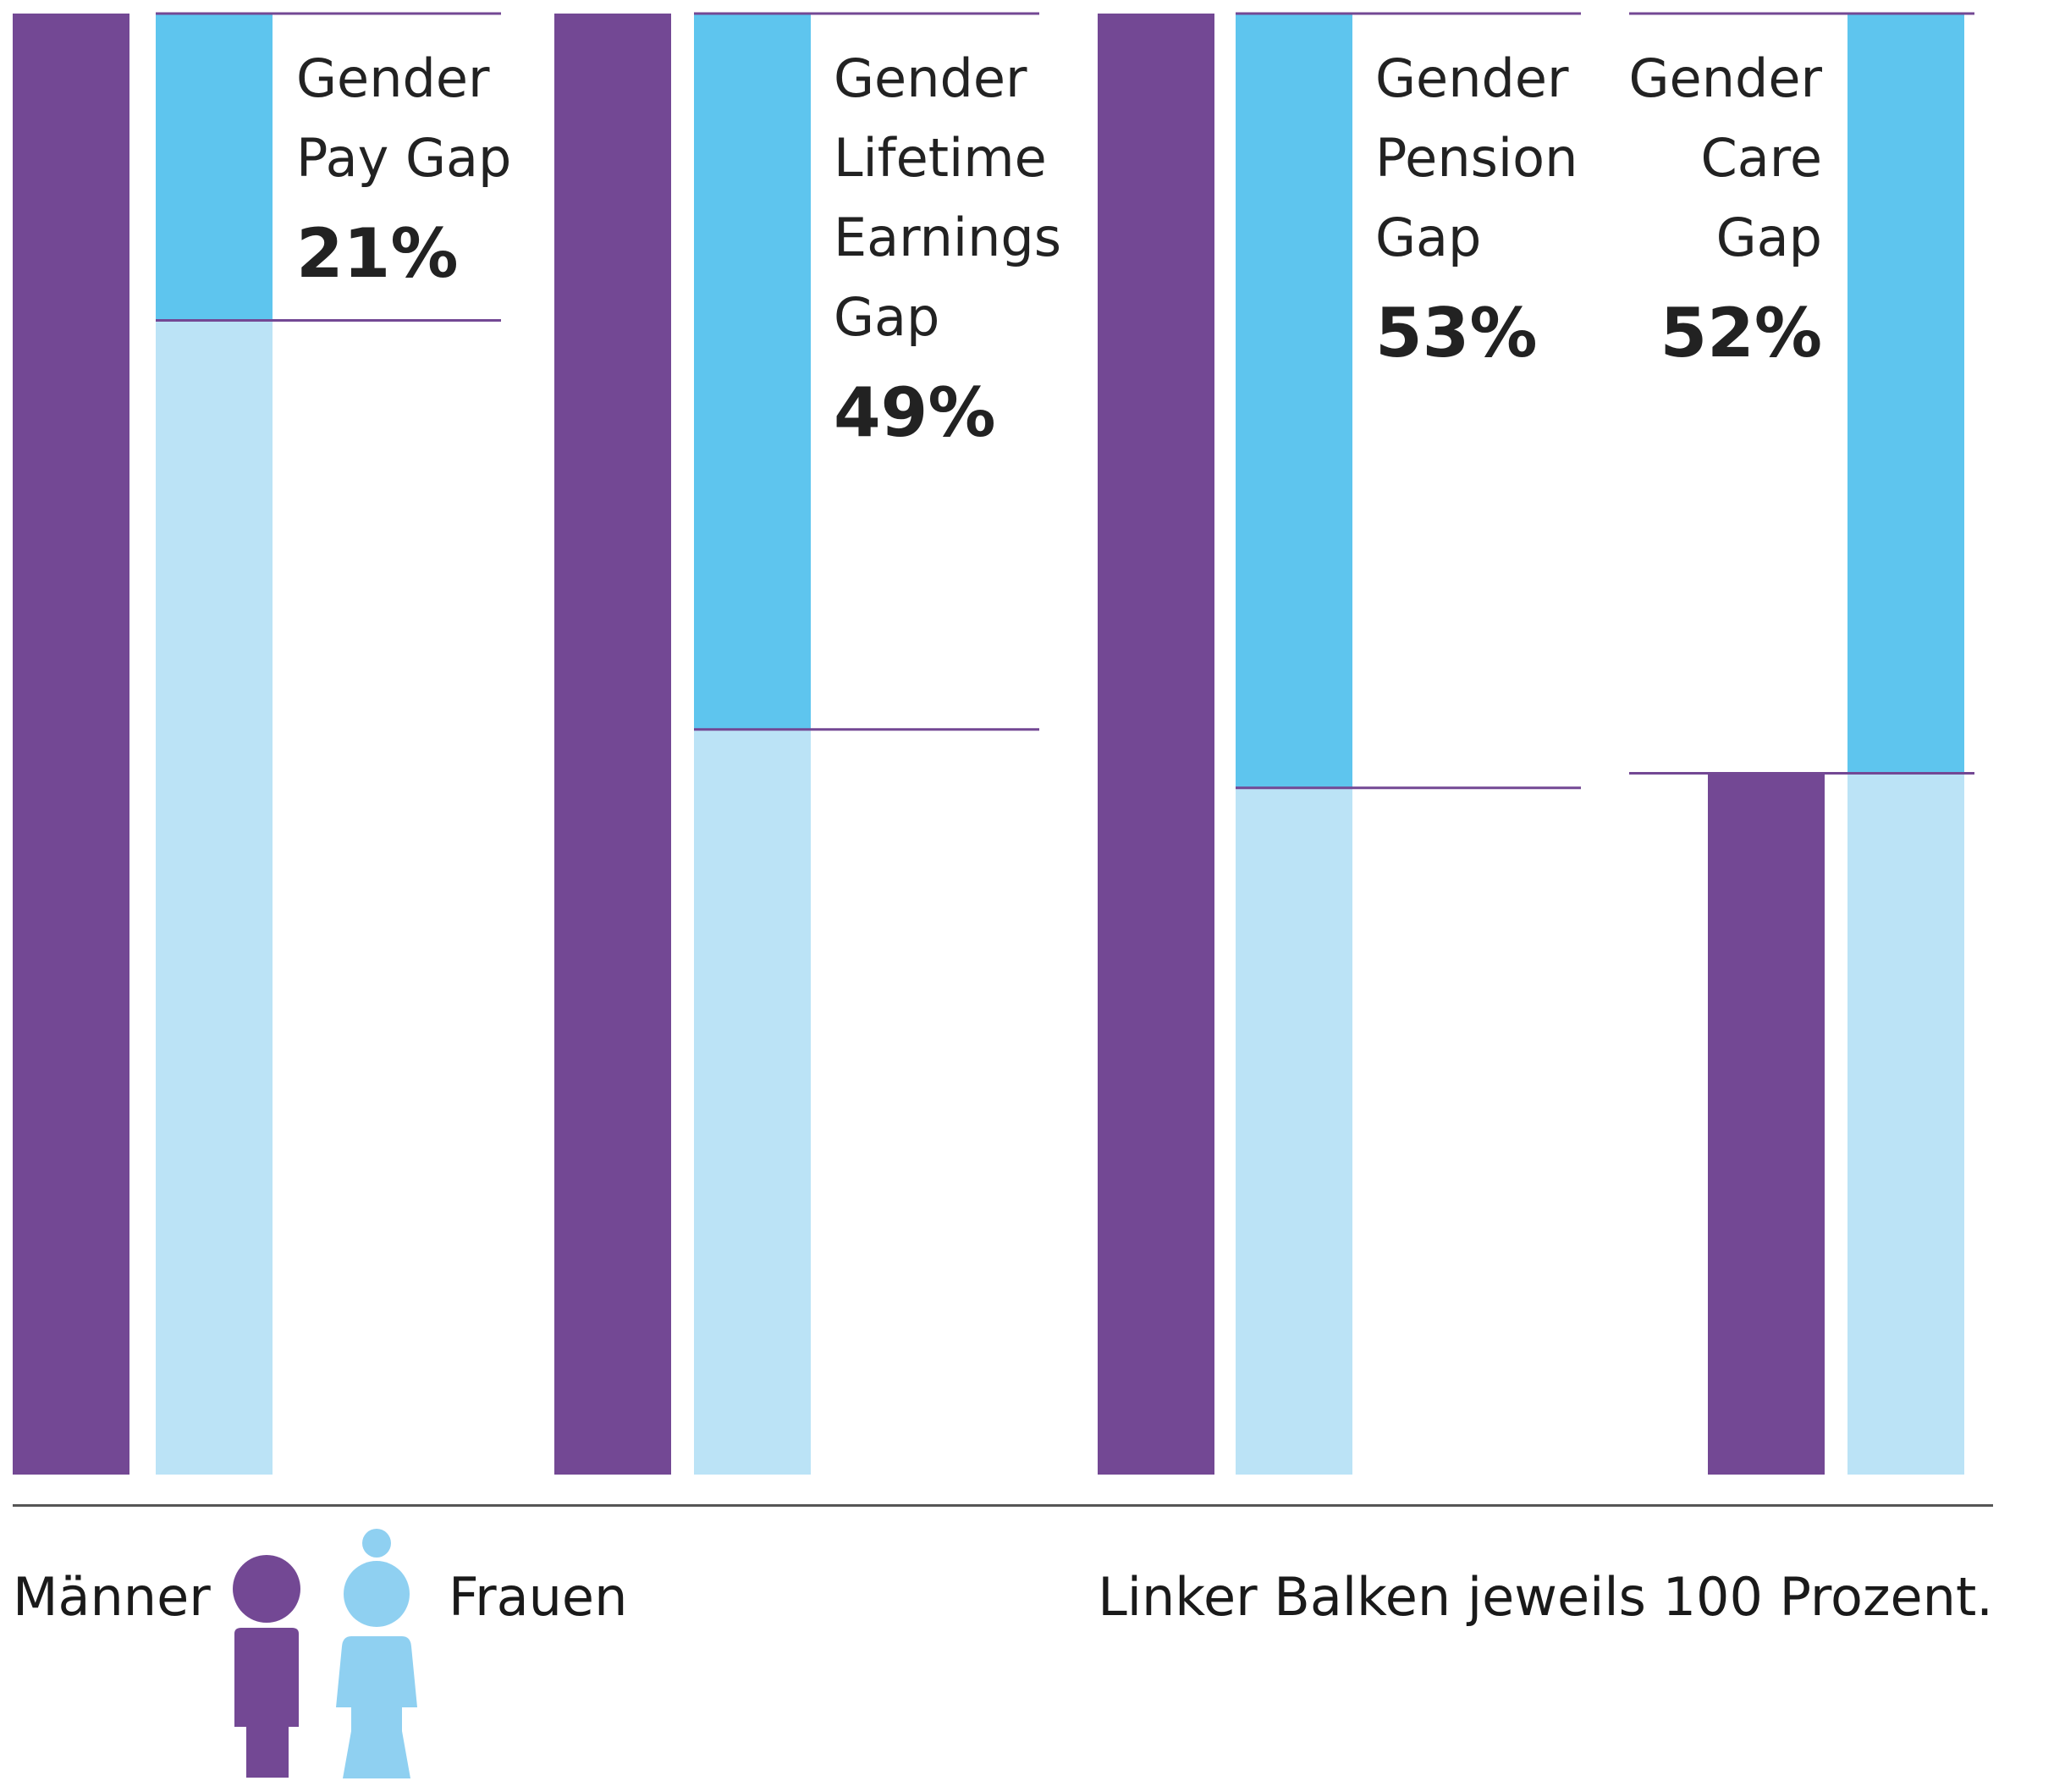 Image resolution: width=2065 pixels, height=1792 pixels. Describe the element at coordinates (915, 413) in the screenshot. I see `gap-value-label: 49%` at that location.